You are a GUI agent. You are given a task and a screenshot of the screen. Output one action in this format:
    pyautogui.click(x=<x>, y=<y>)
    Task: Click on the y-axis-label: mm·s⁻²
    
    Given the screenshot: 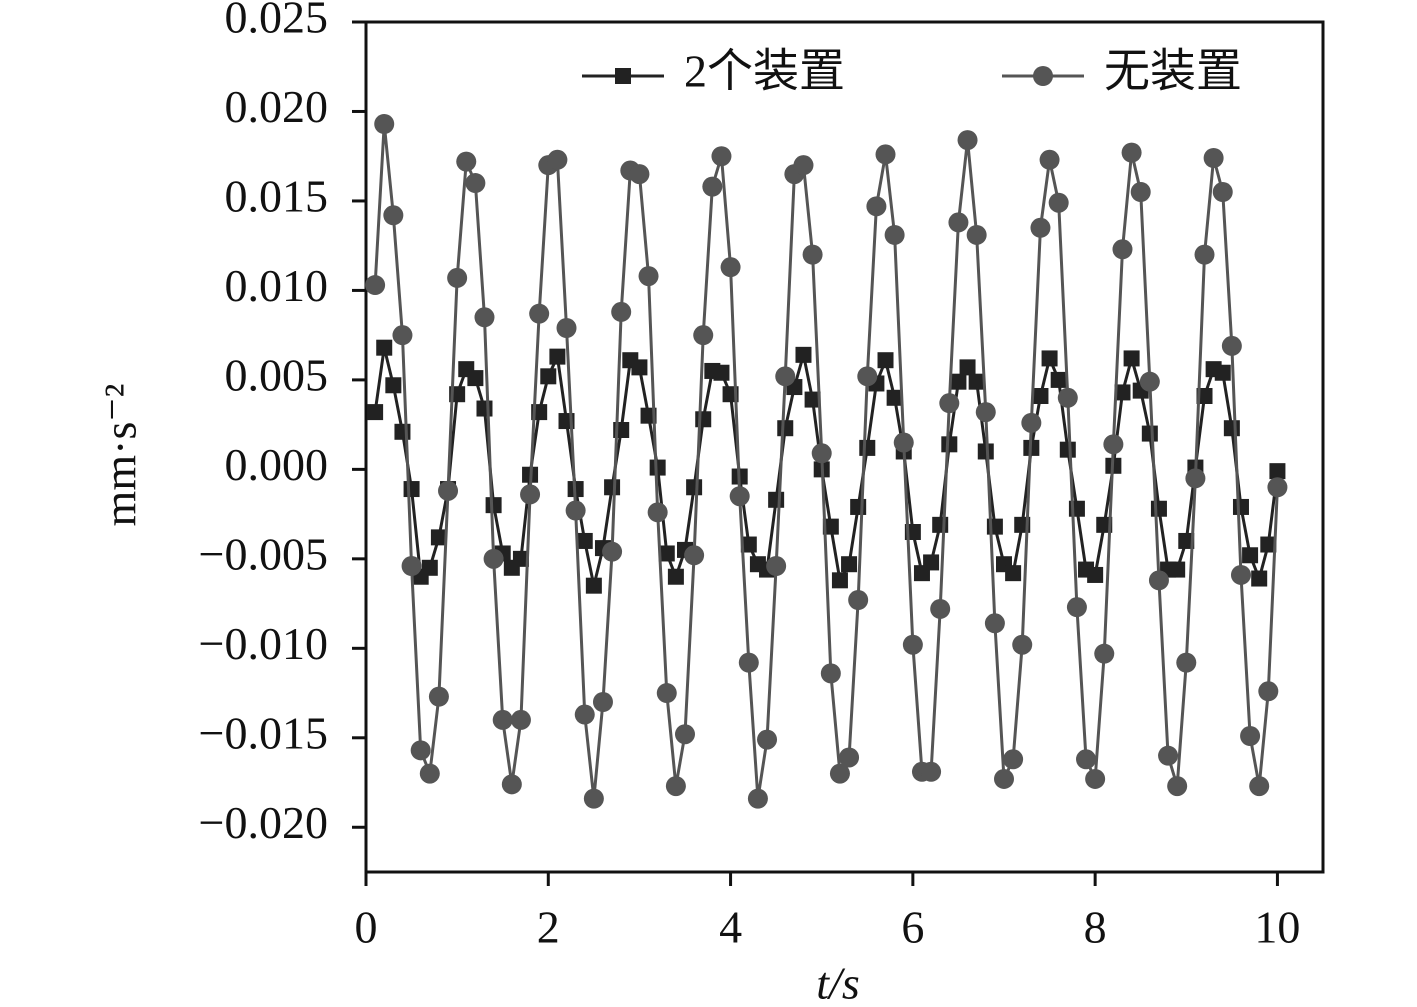 What is the action you would take?
    pyautogui.click(x=120, y=455)
    